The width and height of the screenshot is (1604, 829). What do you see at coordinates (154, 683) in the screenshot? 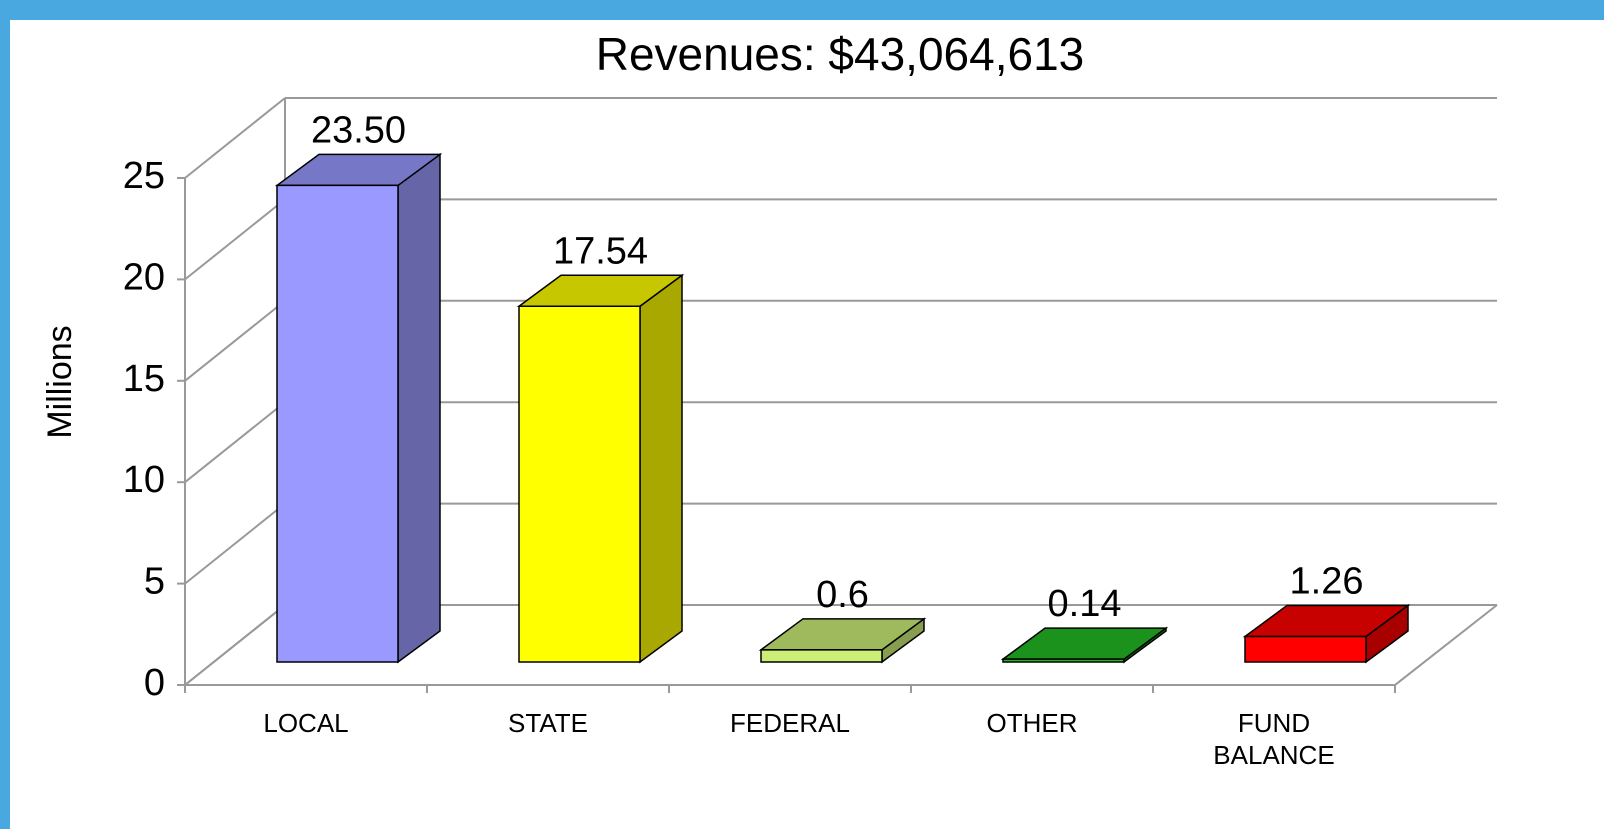
I see `y-tick-label: 0` at bounding box center [154, 683].